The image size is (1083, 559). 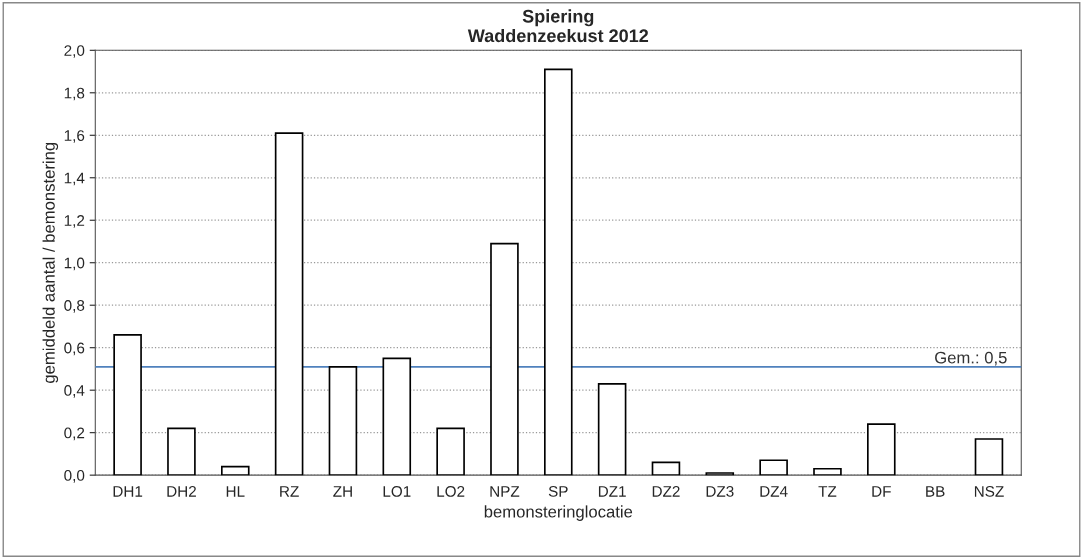 I want to click on ref-line-label: Gem.: 0,5, so click(x=971, y=358).